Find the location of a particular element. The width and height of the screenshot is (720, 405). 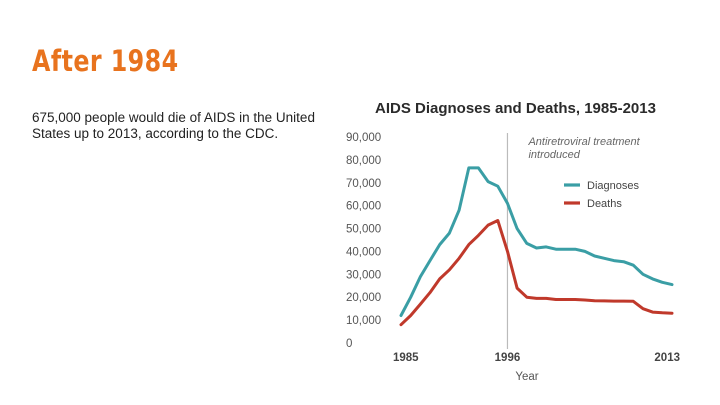

x-tick-label: 1985 is located at coordinates (406, 358).